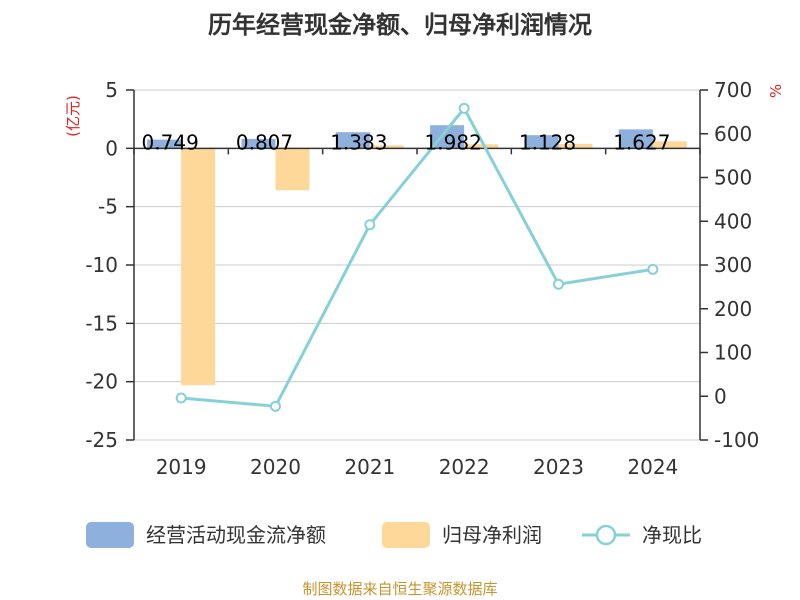  I want to click on x-axis-tick-label: 2019, so click(181, 467).